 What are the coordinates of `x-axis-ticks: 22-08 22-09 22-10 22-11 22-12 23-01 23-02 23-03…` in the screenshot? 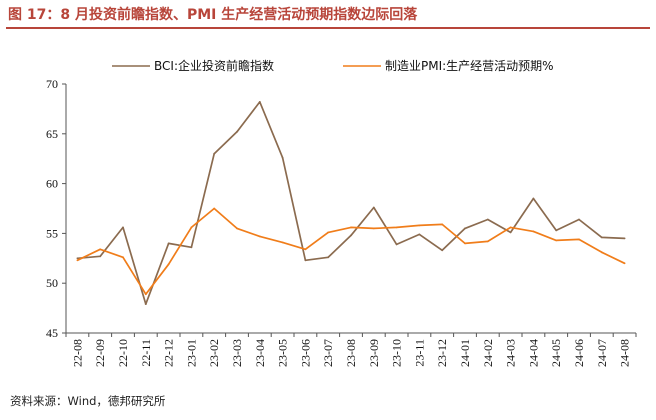 It's located at (351, 350).